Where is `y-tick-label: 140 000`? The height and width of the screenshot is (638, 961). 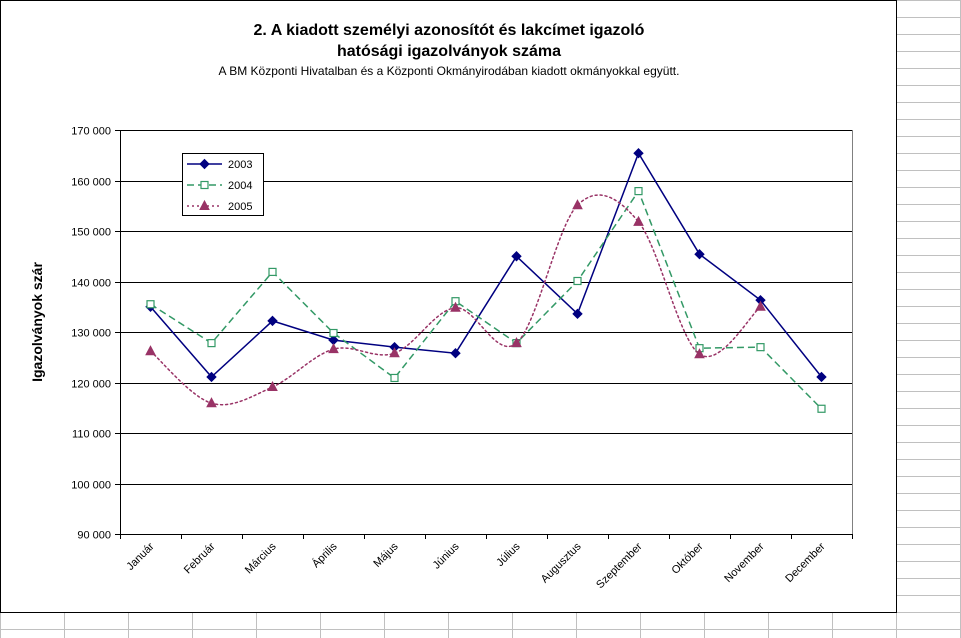
y-tick-label: 140 000 is located at coordinates (91, 284).